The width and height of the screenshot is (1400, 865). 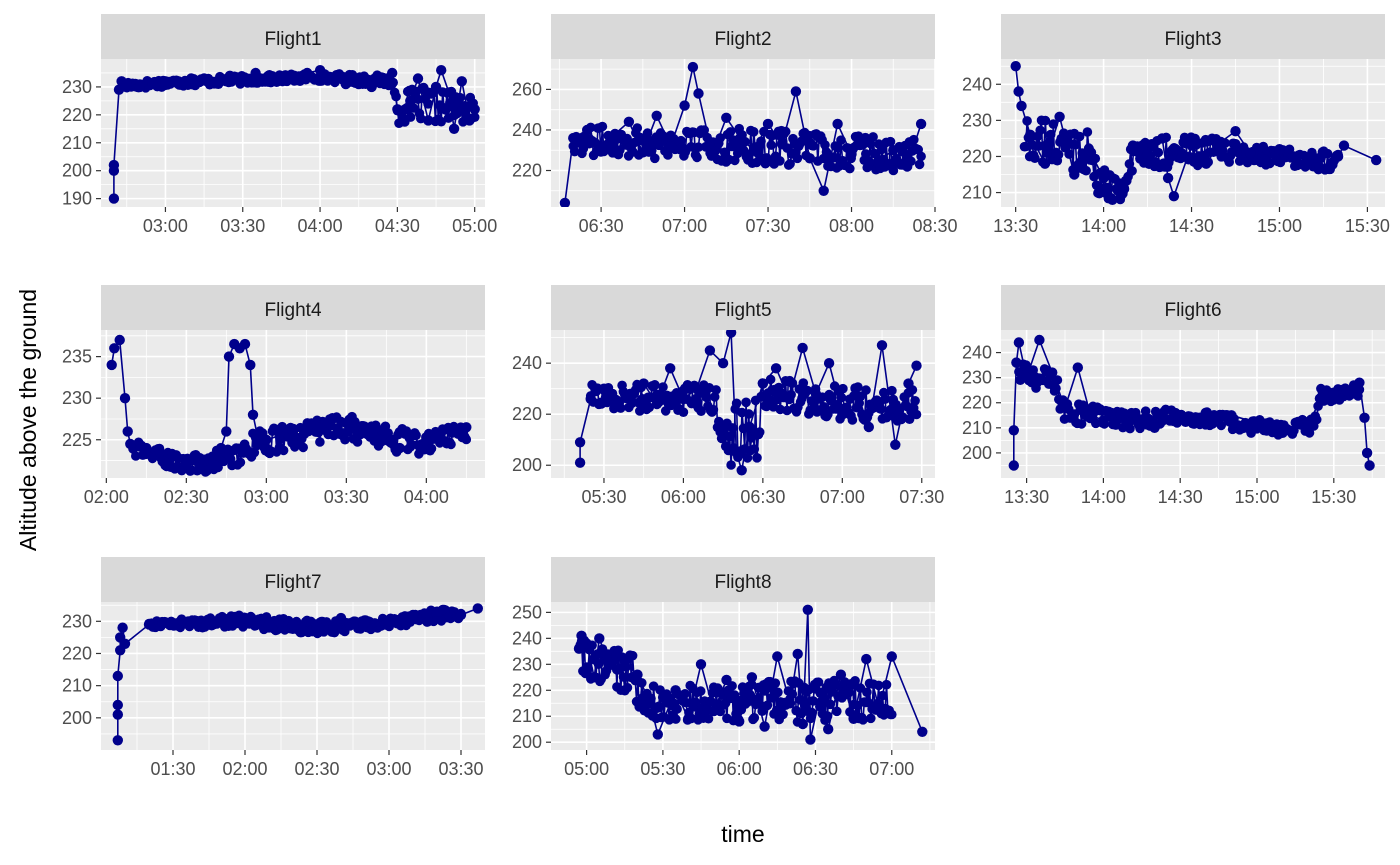 I want to click on facet-strip, so click(x=743, y=579).